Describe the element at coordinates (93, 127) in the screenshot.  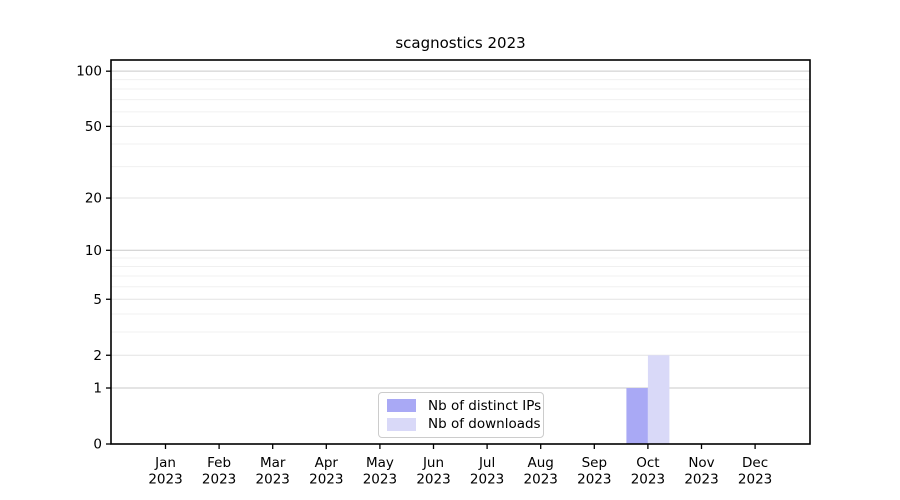
I see `y-axis-tick-label: 50` at that location.